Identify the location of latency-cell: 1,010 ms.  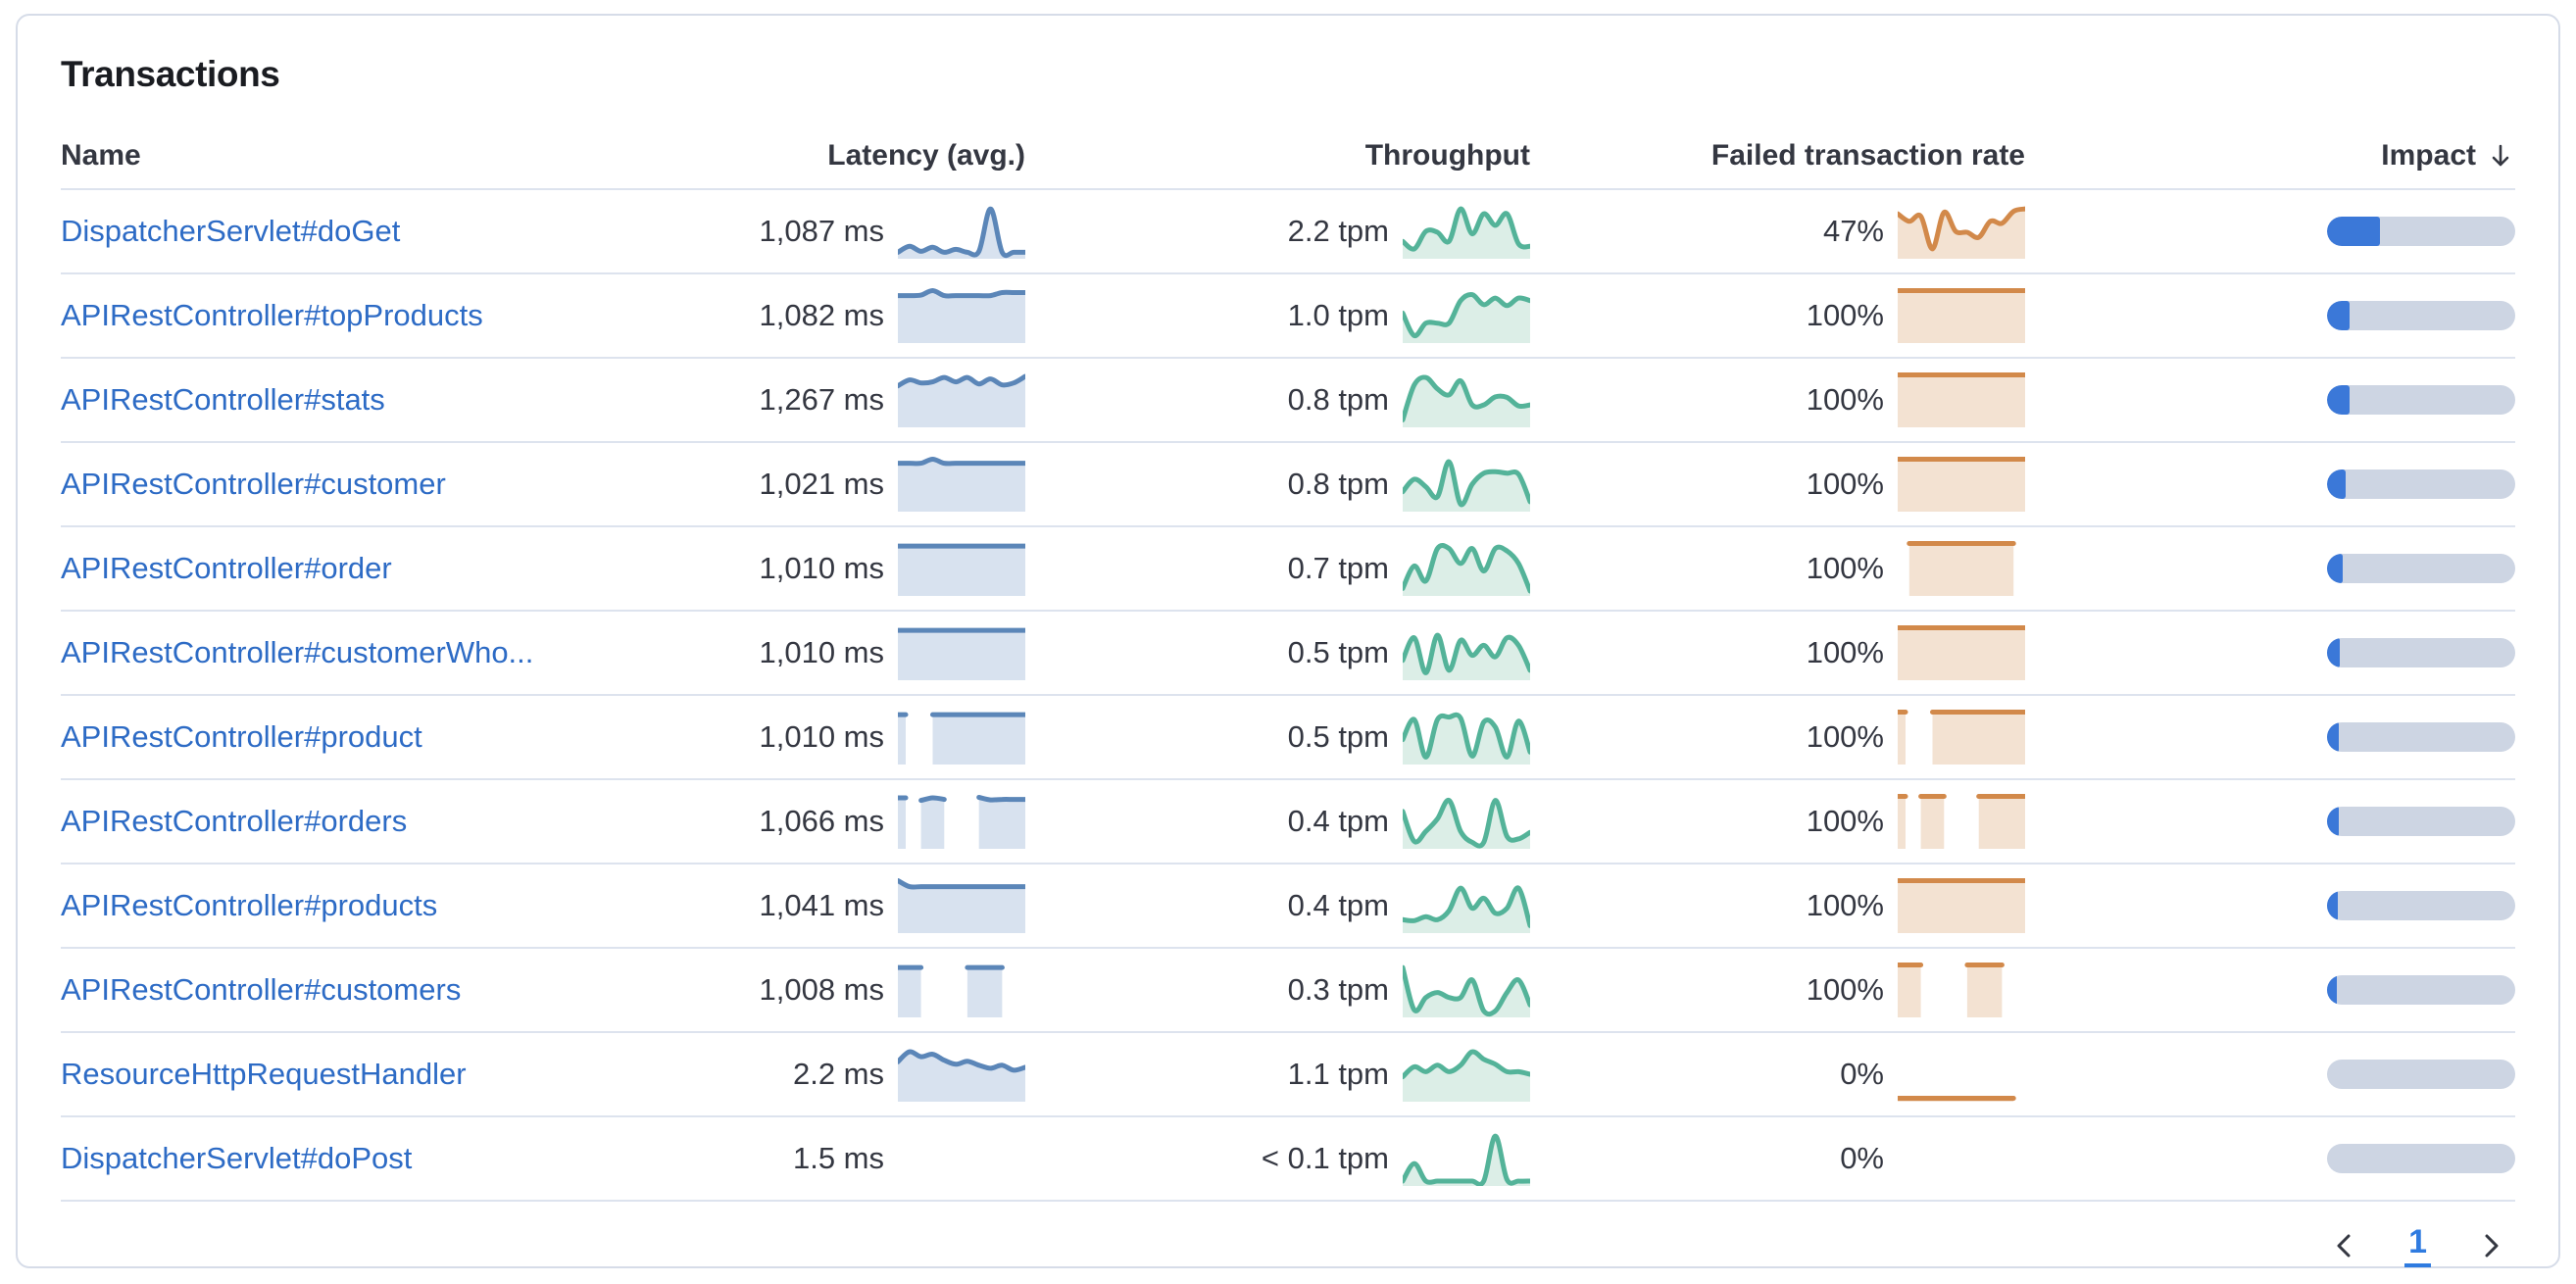
(821, 568).